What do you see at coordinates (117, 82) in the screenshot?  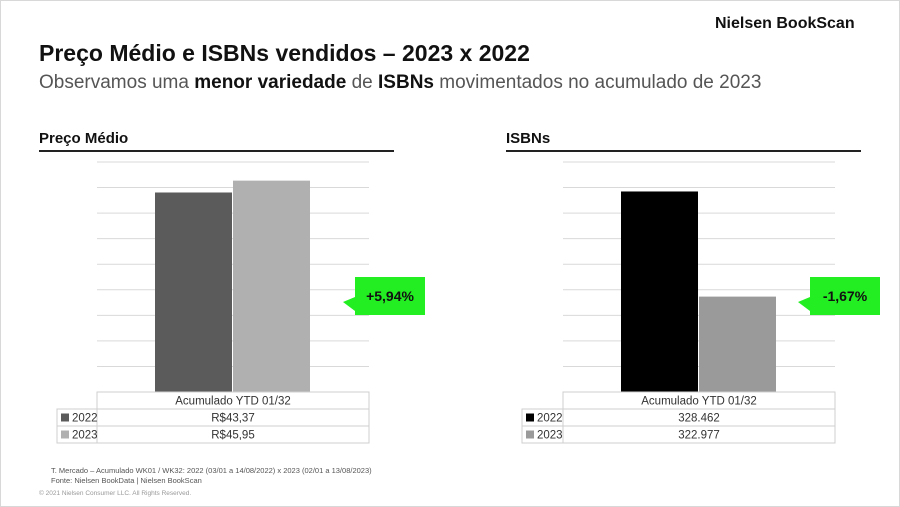 I see `subtitle-part1: Observamos uma` at bounding box center [117, 82].